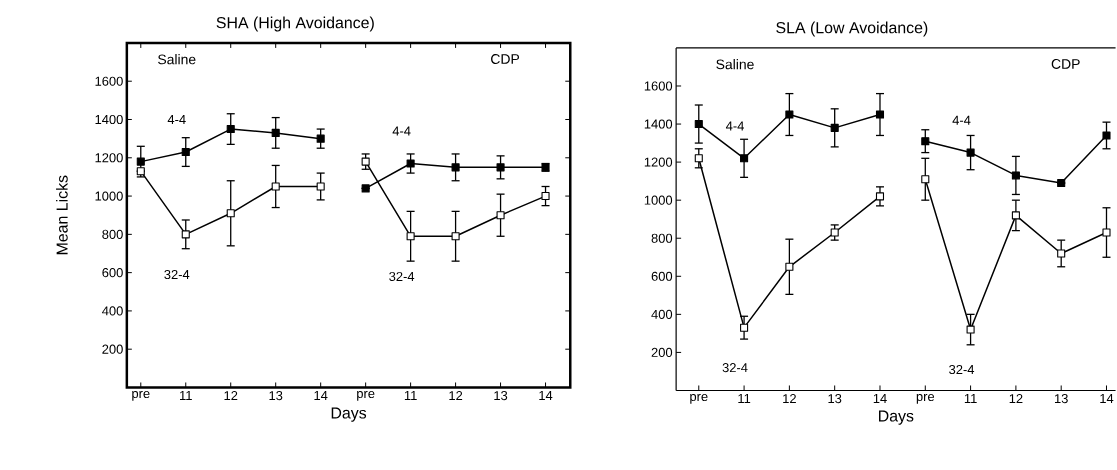 The width and height of the screenshot is (1117, 470). Describe the element at coordinates (852, 29) in the screenshot. I see `chart-title: SLA (Low Avoidance)` at that location.